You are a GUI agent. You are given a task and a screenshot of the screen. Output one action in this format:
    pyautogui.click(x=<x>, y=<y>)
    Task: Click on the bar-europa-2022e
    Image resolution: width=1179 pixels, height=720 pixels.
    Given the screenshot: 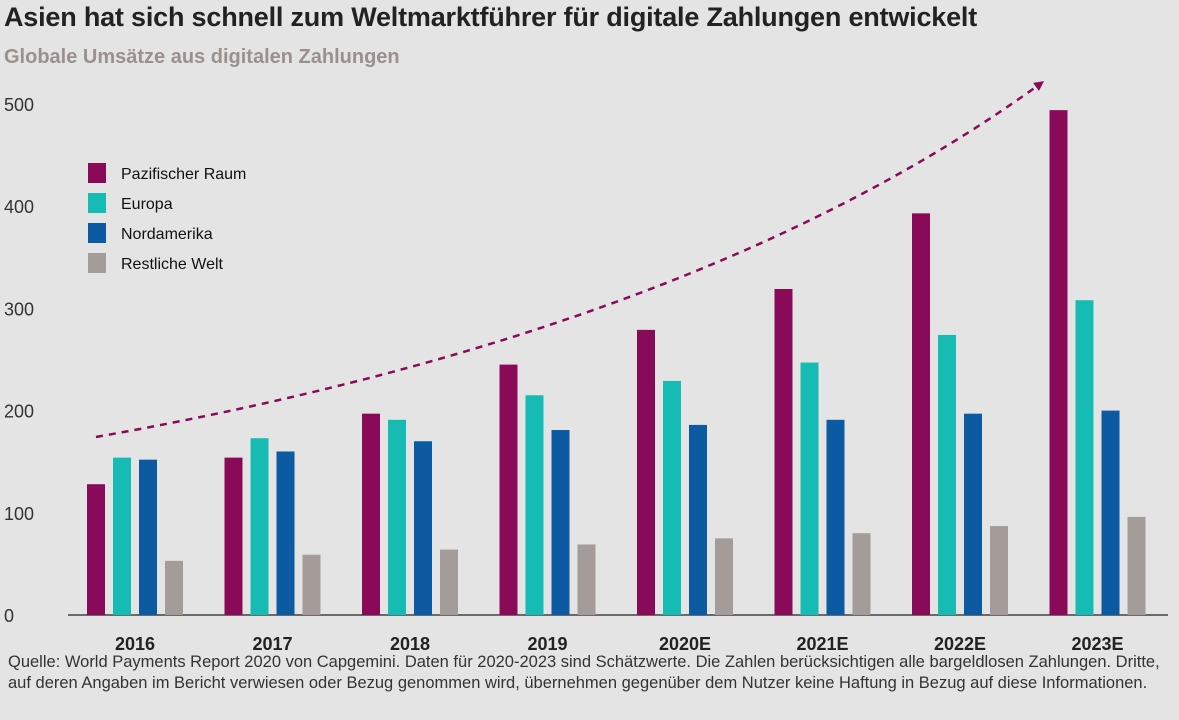 What is the action you would take?
    pyautogui.click(x=947, y=474)
    